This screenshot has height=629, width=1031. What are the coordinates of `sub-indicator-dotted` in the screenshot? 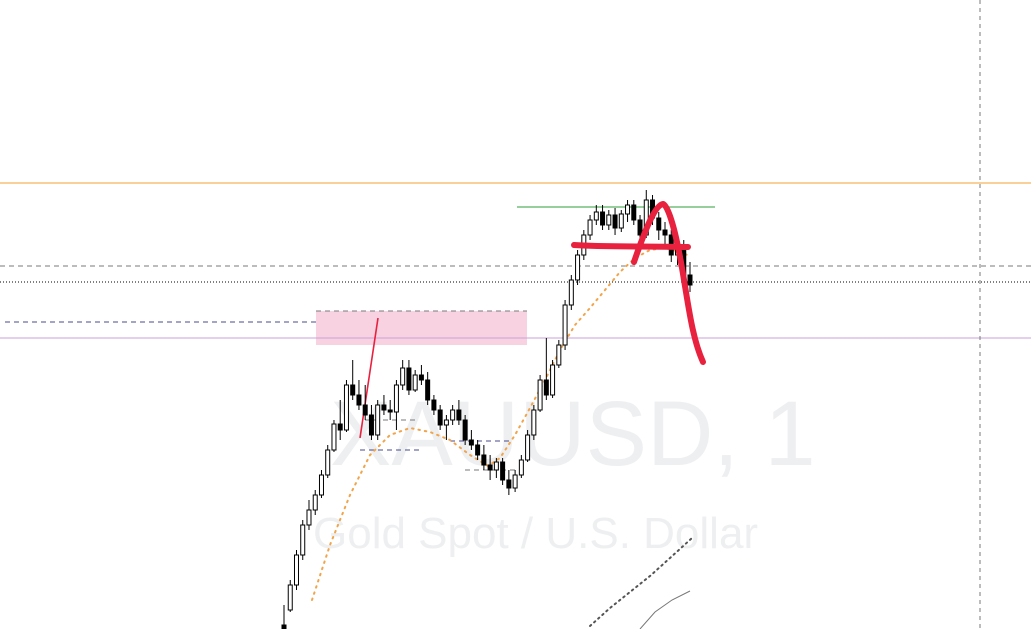 It's located at (641, 582).